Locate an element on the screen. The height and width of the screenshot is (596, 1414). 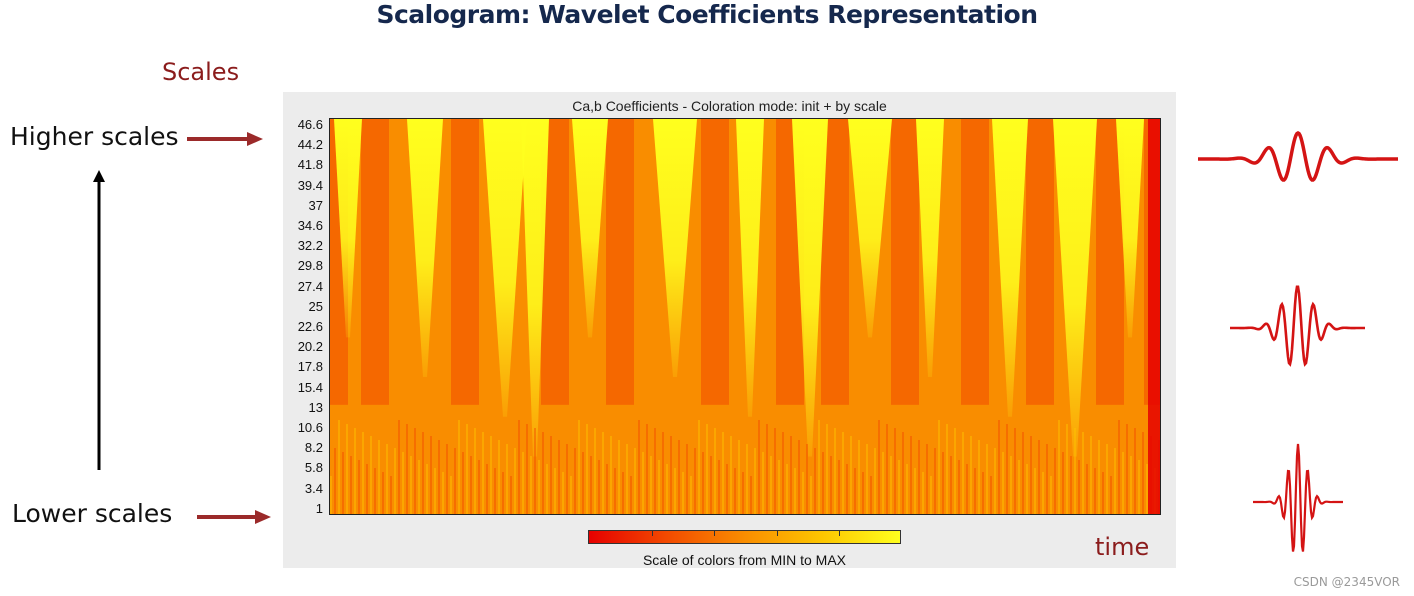
y-tick-label: 25 is located at coordinates (315, 306).